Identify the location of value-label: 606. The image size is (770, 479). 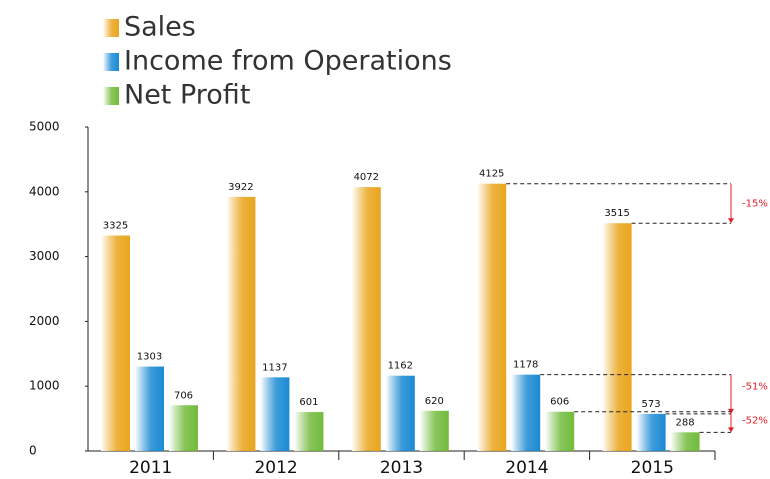
(559, 402).